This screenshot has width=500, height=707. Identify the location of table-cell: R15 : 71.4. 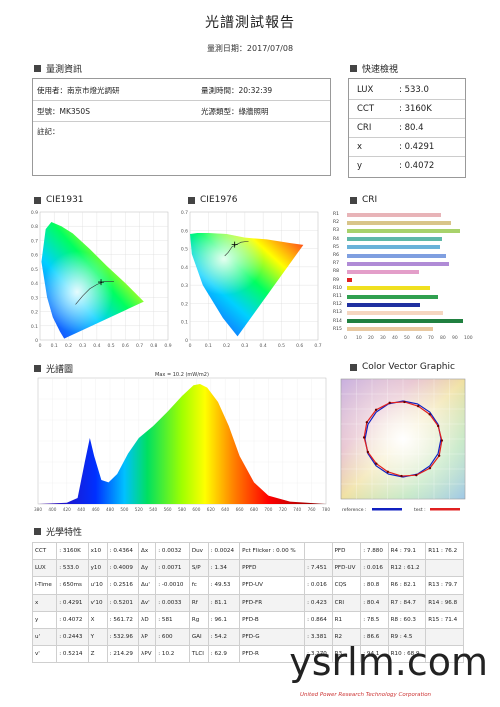
(444, 619).